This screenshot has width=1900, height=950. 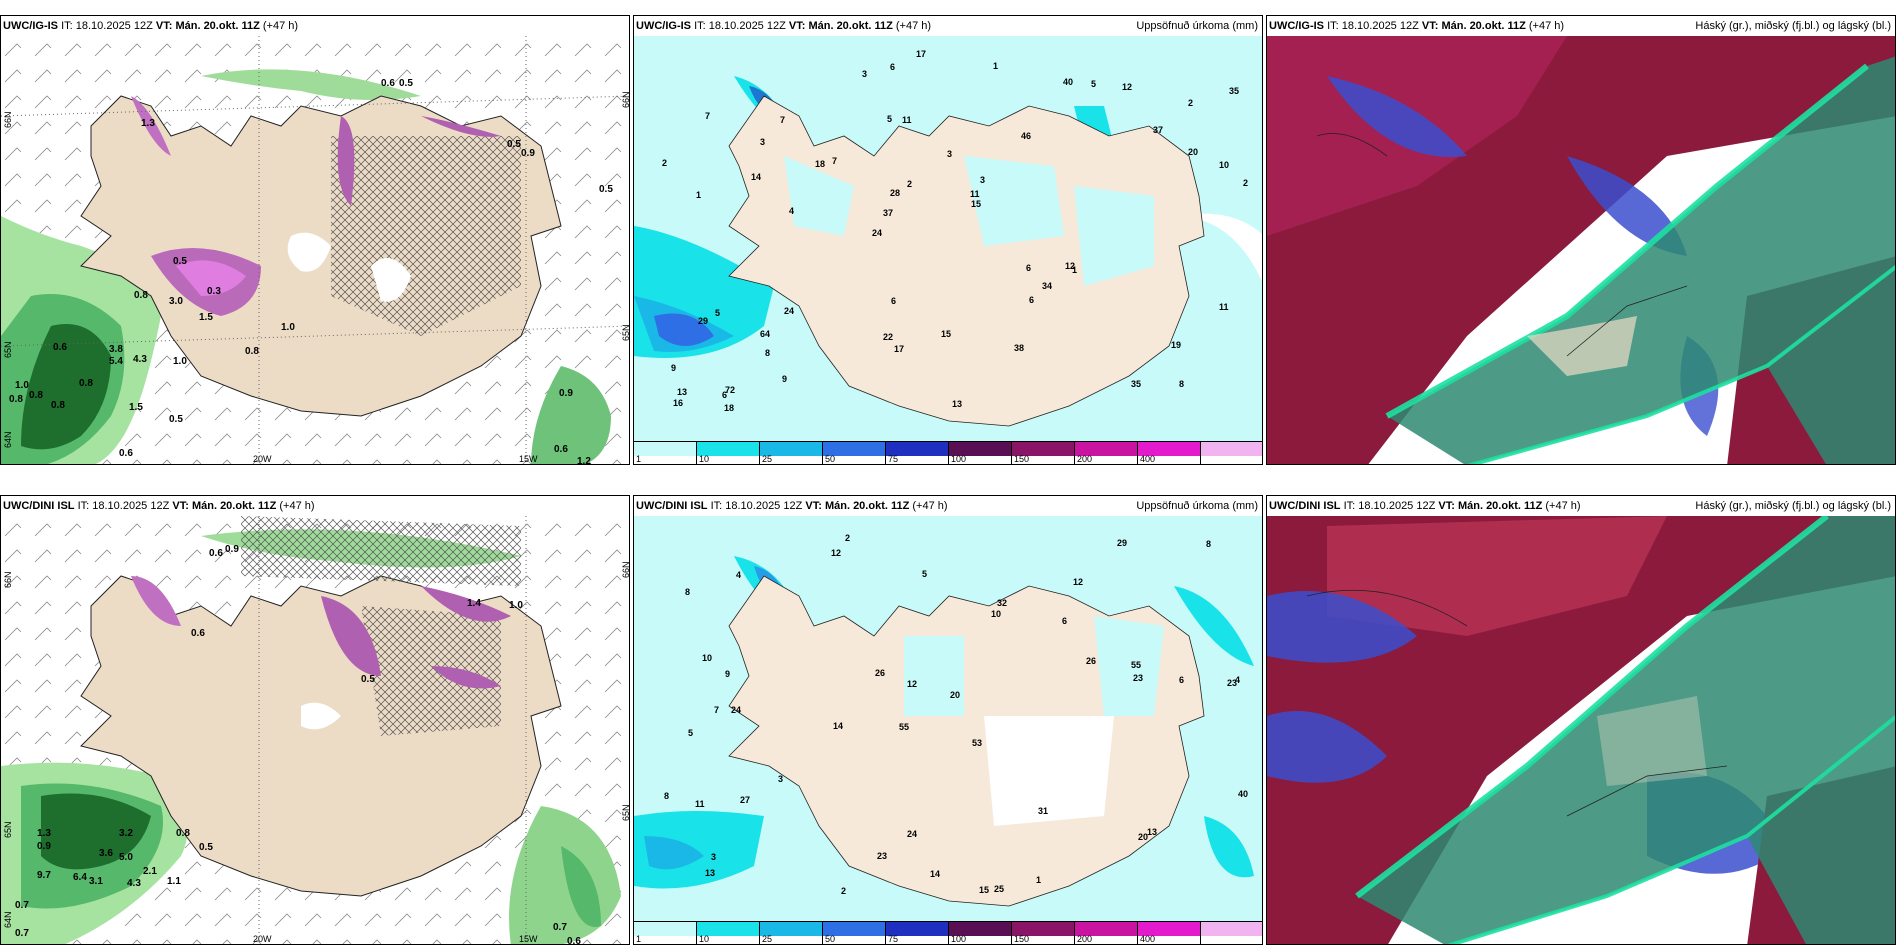 I want to click on it-label: IT:, so click(x=83, y=506).